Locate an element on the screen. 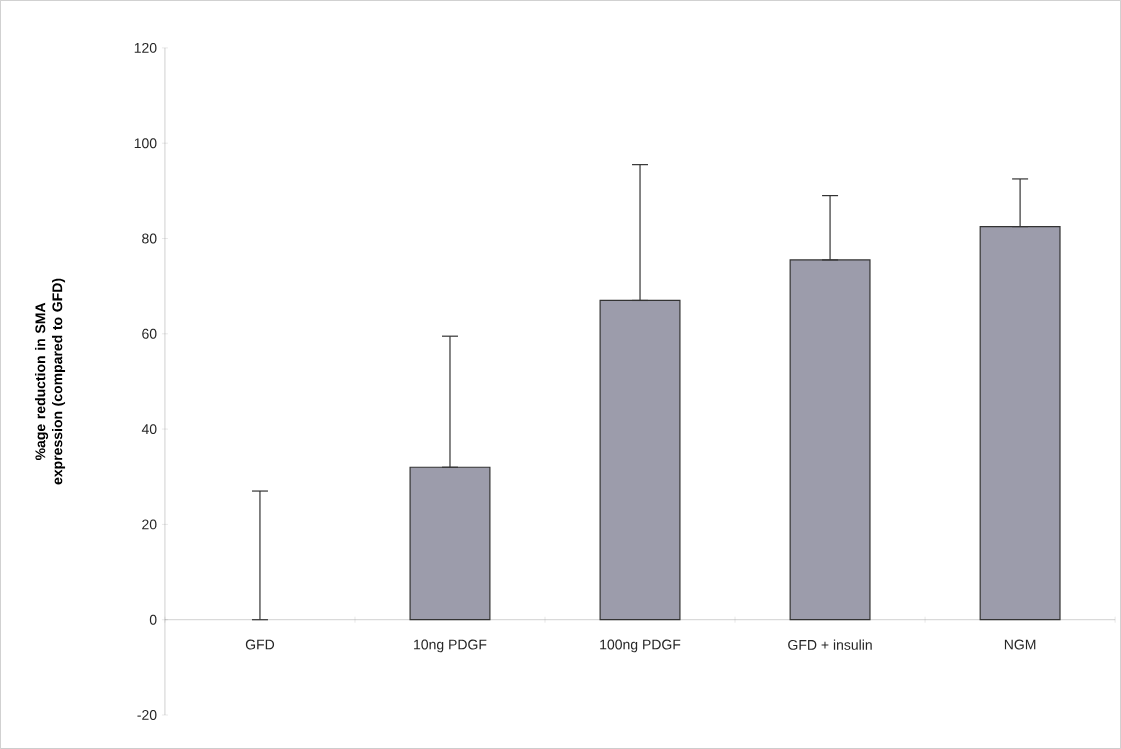  y-tick-label: 0 is located at coordinates (153, 619).